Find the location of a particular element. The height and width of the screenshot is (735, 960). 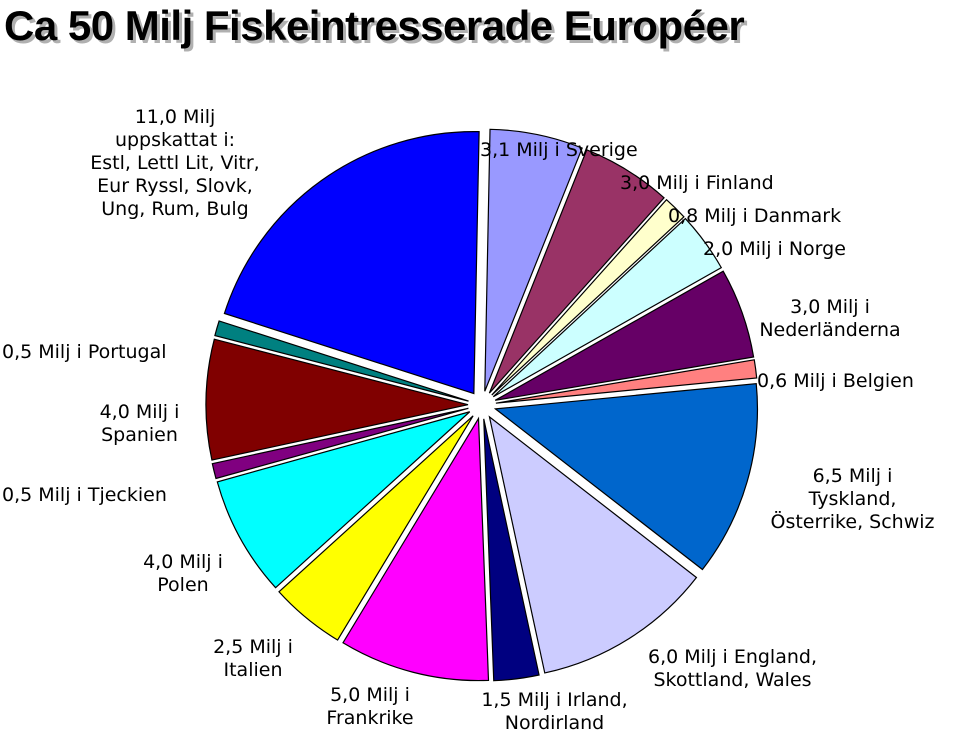

slice-label-england: 6,0 Milj i England, Skottland, Wales is located at coordinates (732, 668).